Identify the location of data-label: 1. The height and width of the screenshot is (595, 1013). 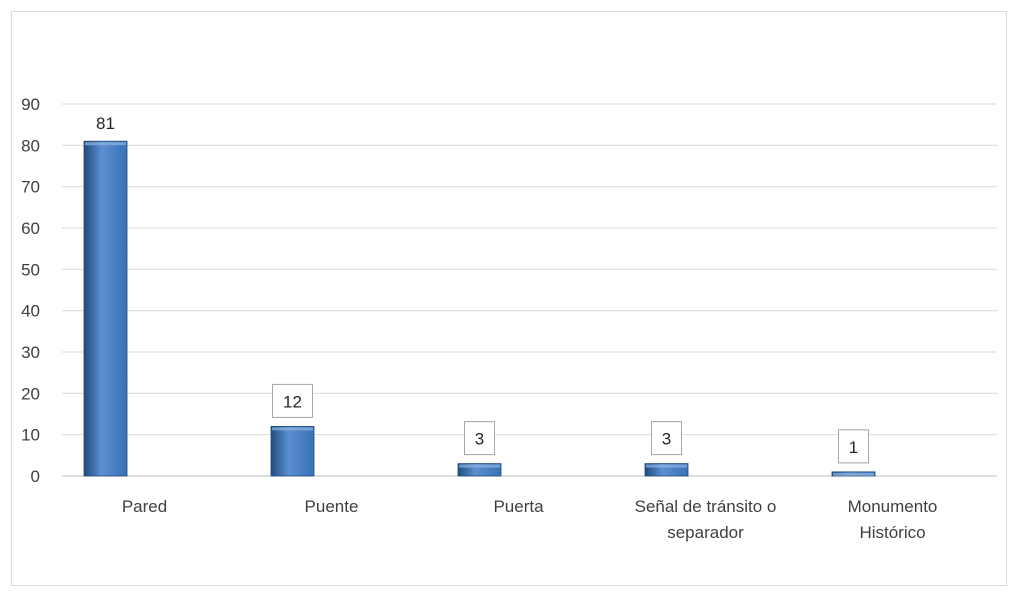
(853, 447).